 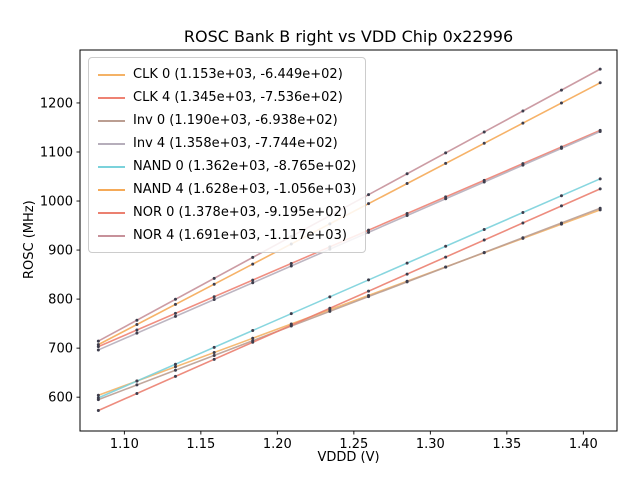 What do you see at coordinates (238, 97) in the screenshot?
I see `legend-label: CLK 4 (1.345e+03, -7.536e+02)` at bounding box center [238, 97].